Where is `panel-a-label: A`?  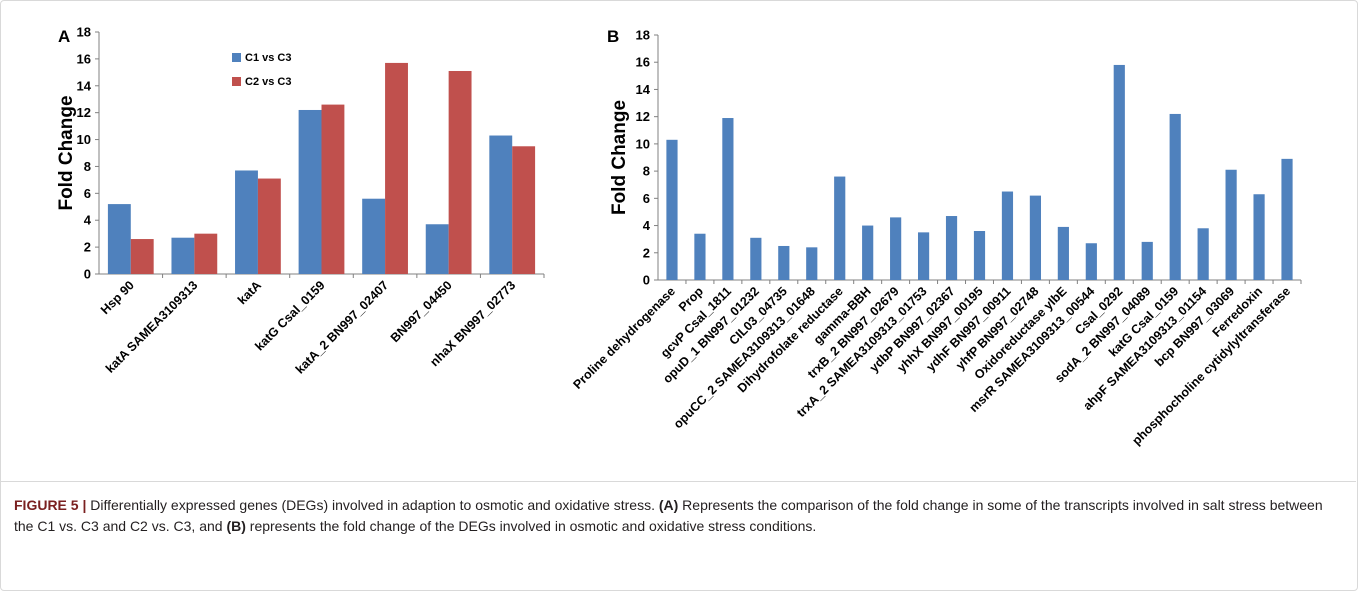 panel-a-label: A is located at coordinates (64, 36).